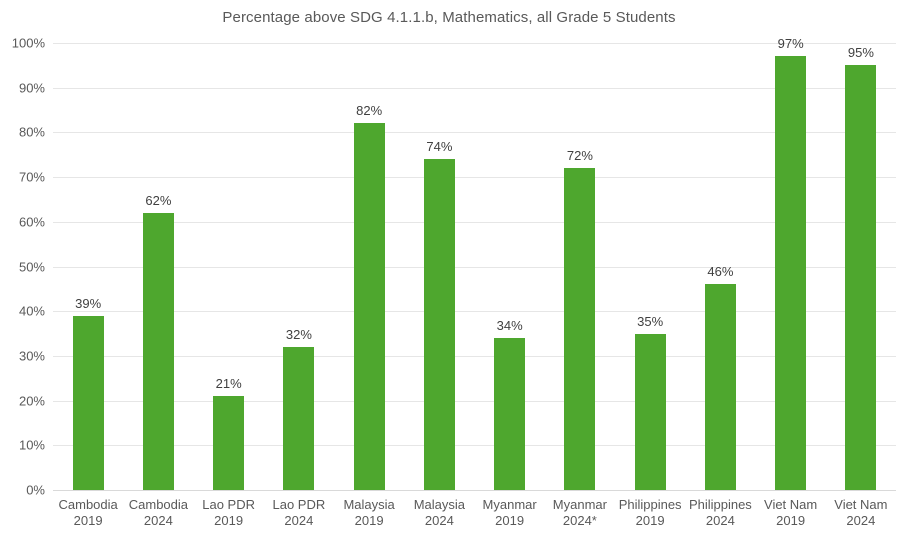 The image size is (898, 536). What do you see at coordinates (790, 44) in the screenshot?
I see `bar-value-label: 97%` at bounding box center [790, 44].